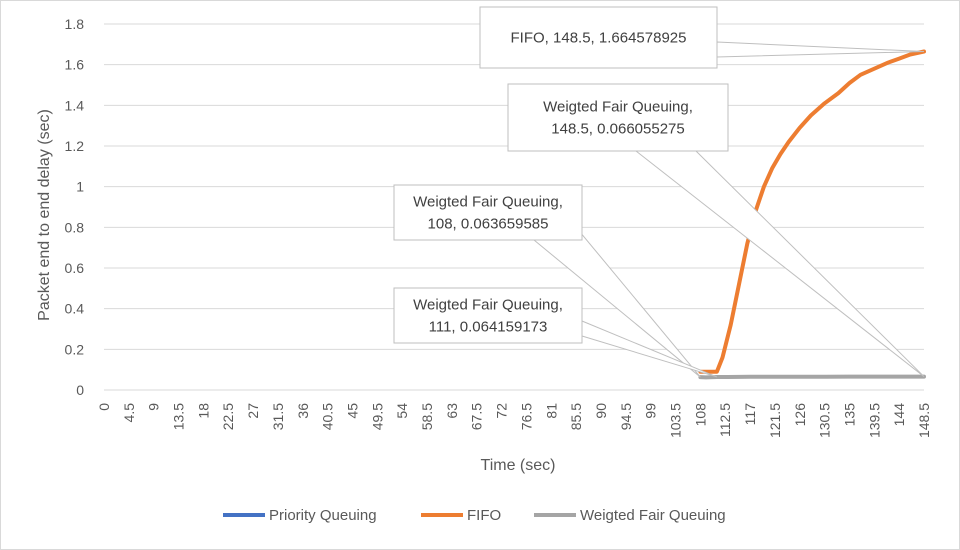  I want to click on x-tick-label: 94.5, so click(626, 416).